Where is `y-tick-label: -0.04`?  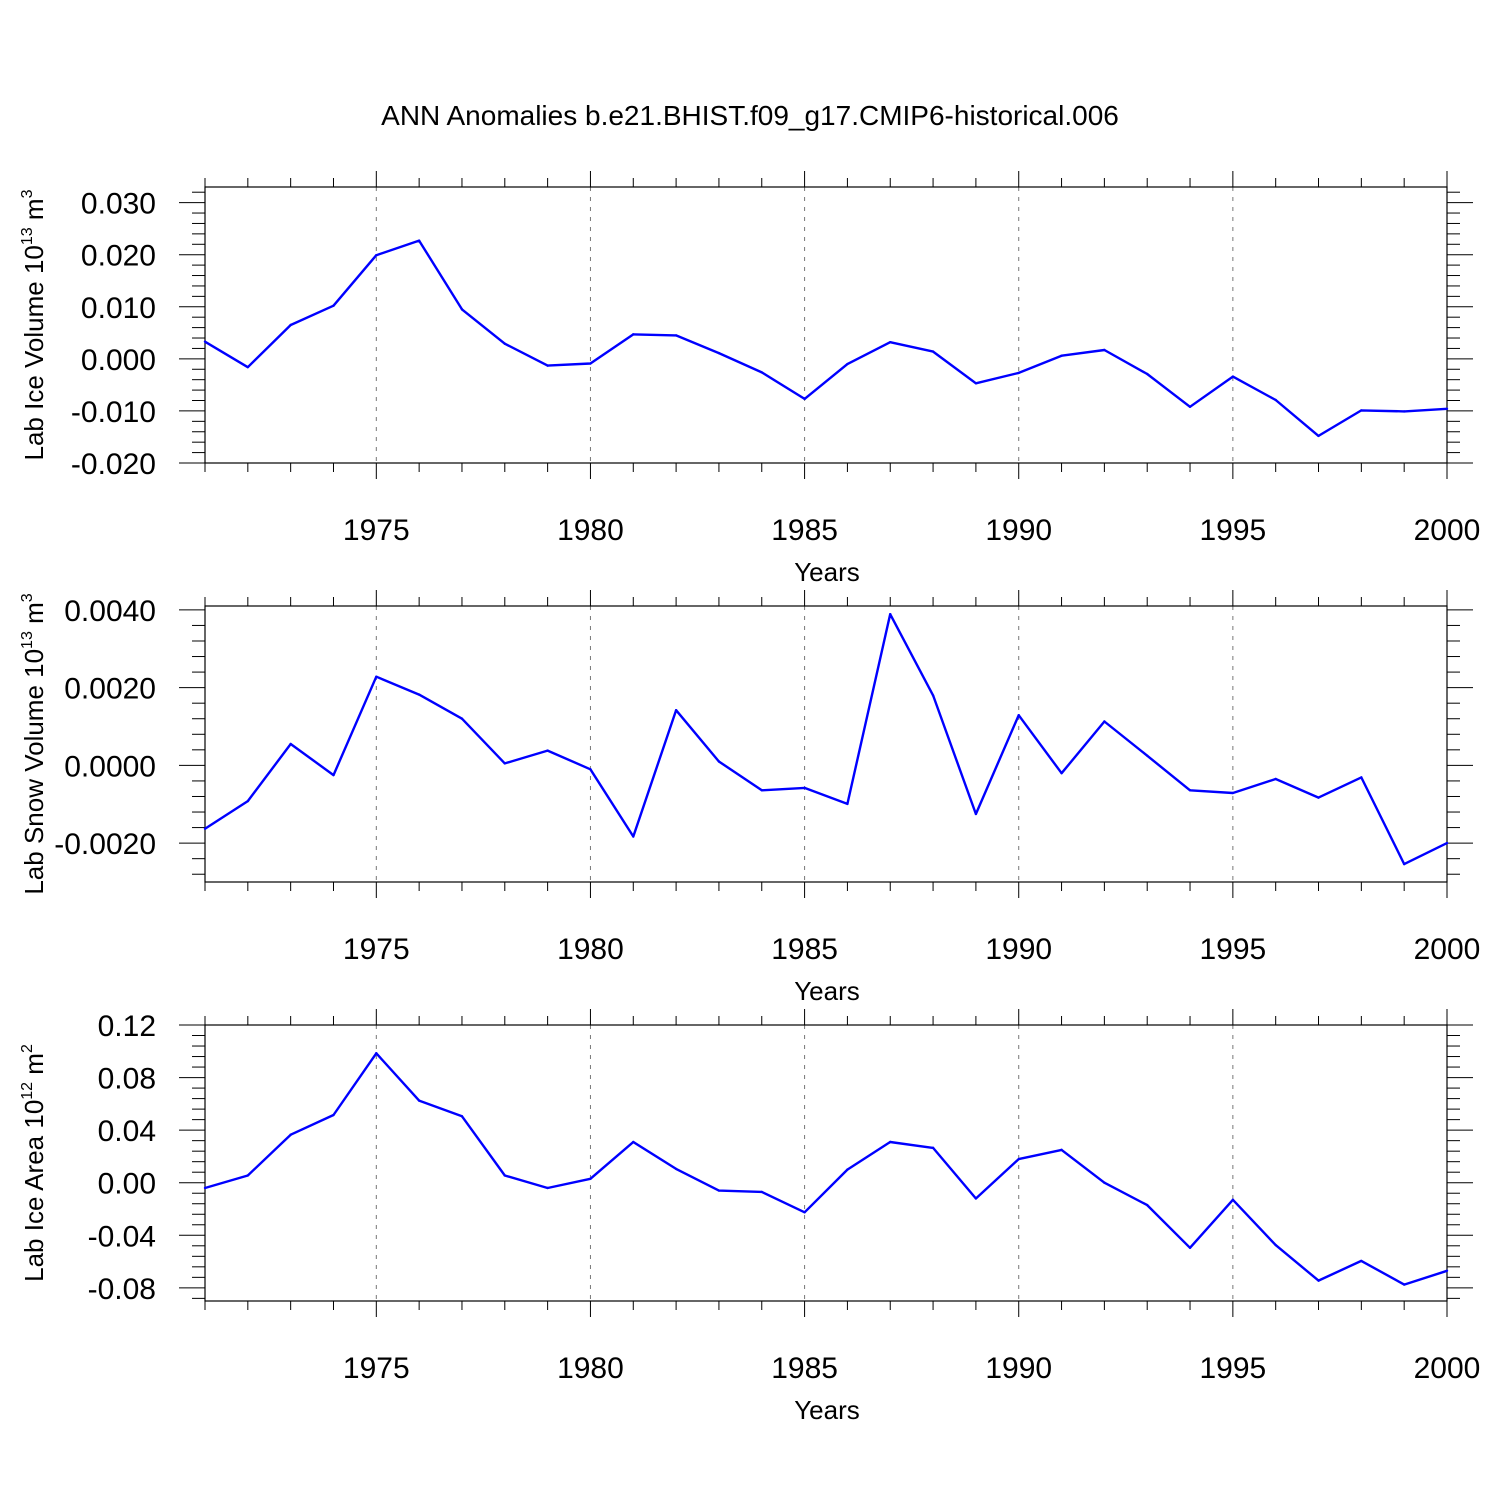 y-tick-label: -0.04 is located at coordinates (122, 1236).